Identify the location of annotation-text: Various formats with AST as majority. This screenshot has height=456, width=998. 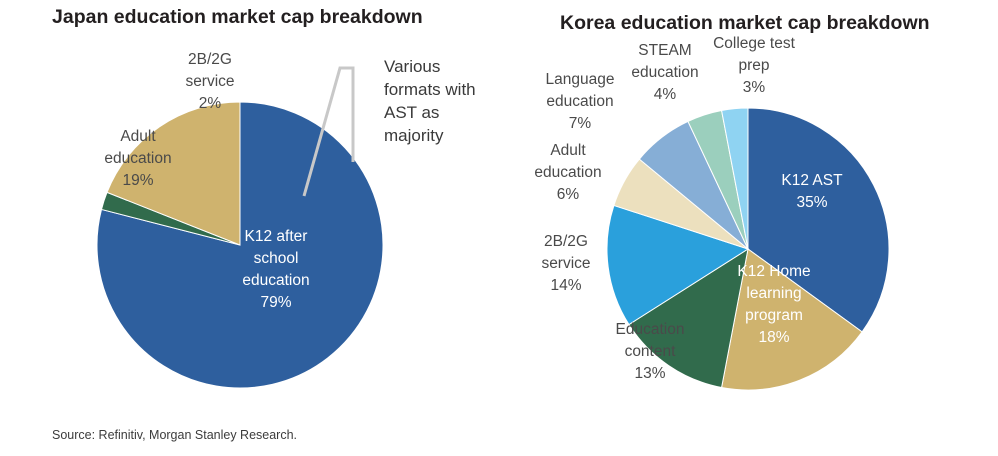
(430, 101).